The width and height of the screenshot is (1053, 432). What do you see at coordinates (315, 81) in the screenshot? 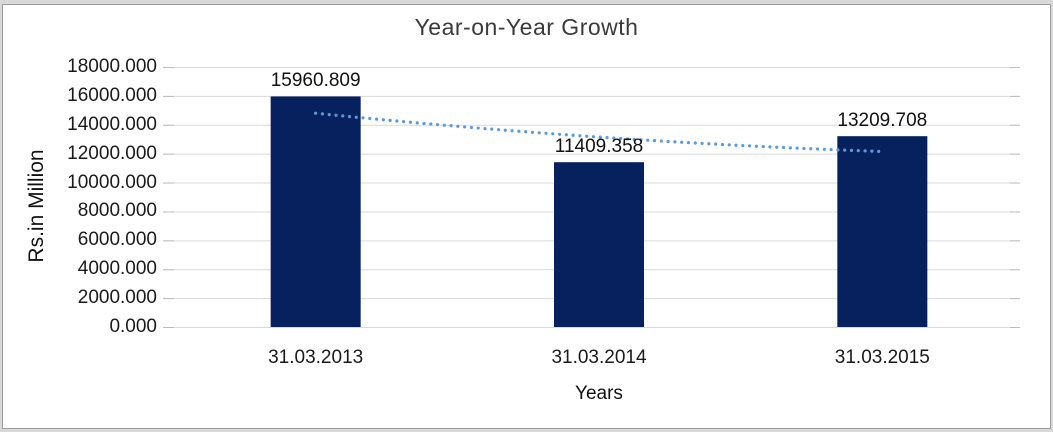
I see `bar-data-label: 15960.809` at bounding box center [315, 81].